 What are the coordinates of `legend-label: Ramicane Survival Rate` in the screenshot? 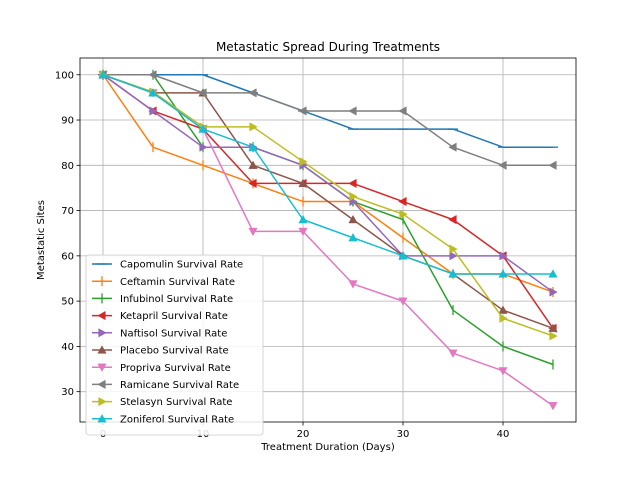 It's located at (179, 385).